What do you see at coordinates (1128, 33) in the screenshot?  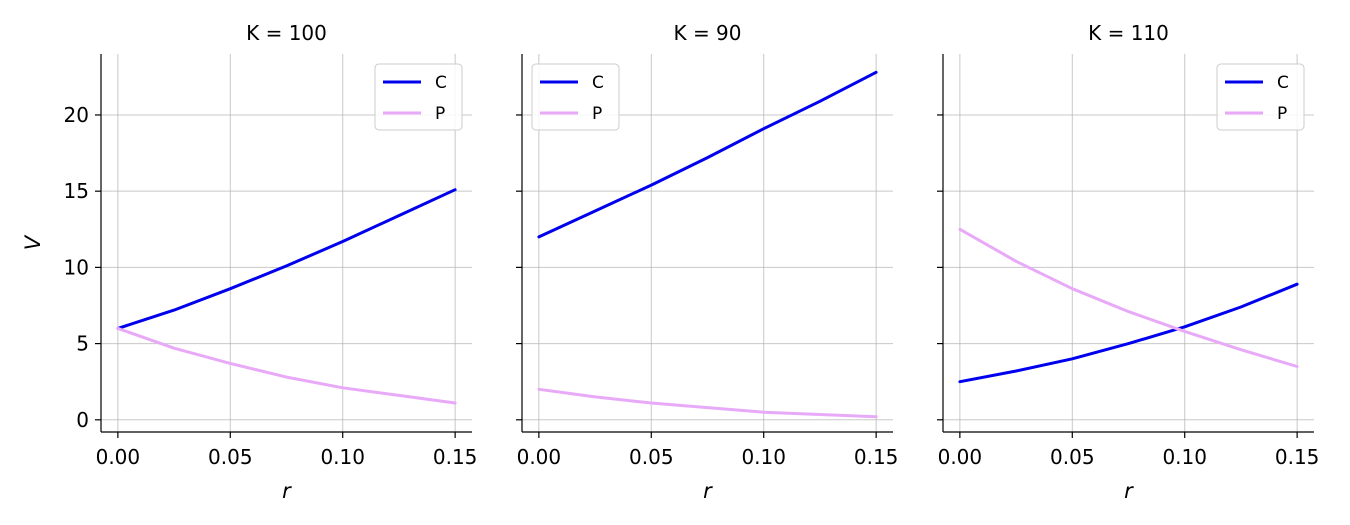 I see `panel-title: K = 110` at bounding box center [1128, 33].